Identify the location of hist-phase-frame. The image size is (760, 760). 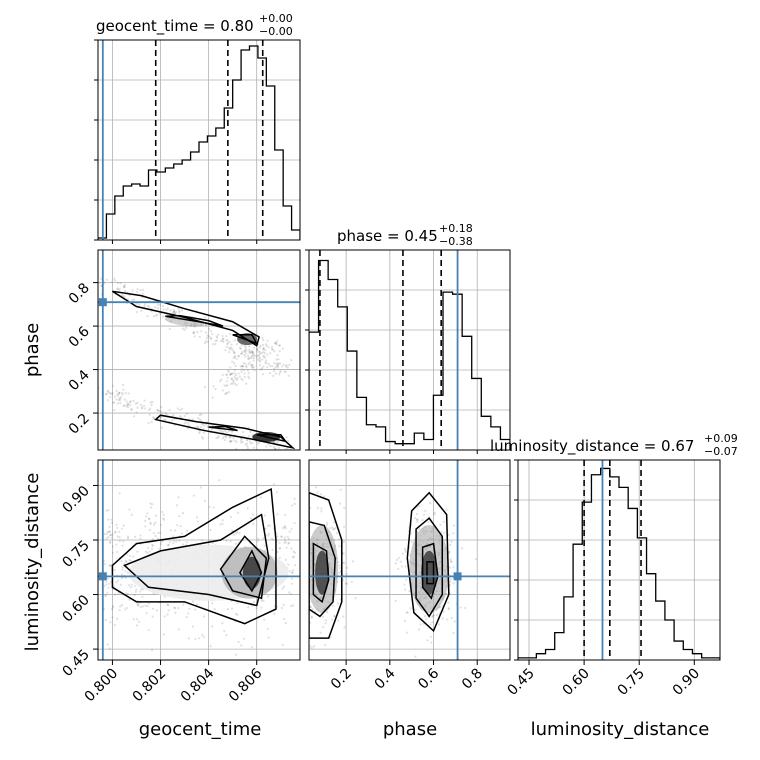
(409, 350).